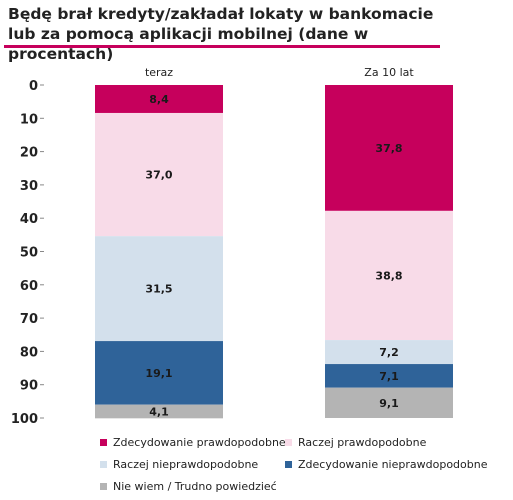  Describe the element at coordinates (29, 286) in the screenshot. I see `y-tick-label: 60` at that location.